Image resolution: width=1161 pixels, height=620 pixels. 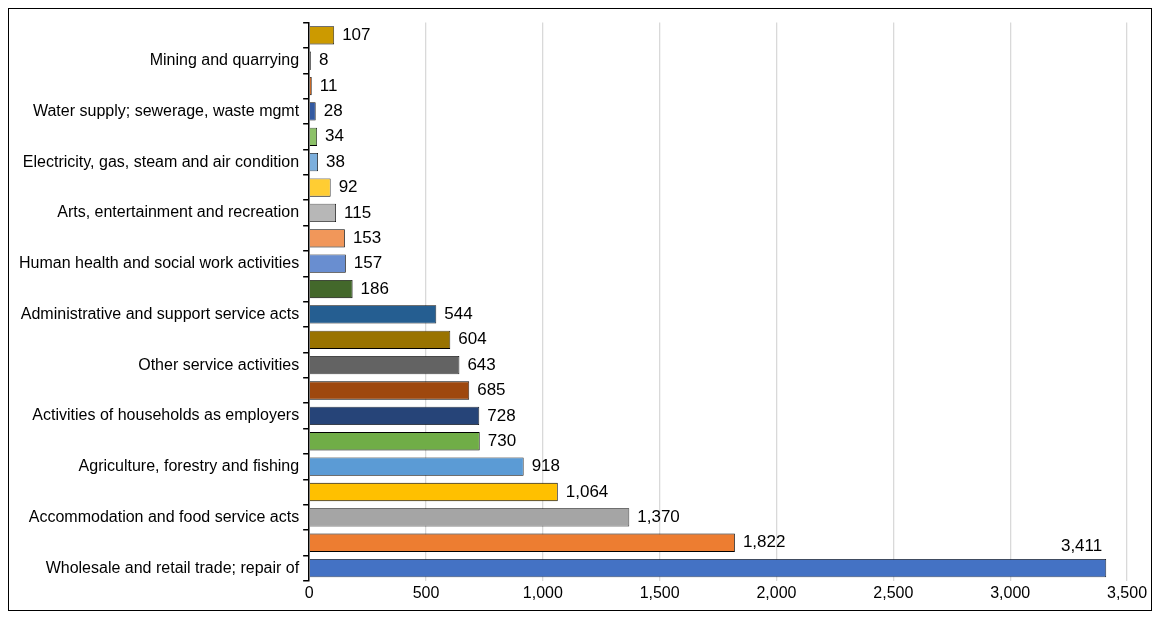 I want to click on data-label: 28, so click(x=333, y=111).